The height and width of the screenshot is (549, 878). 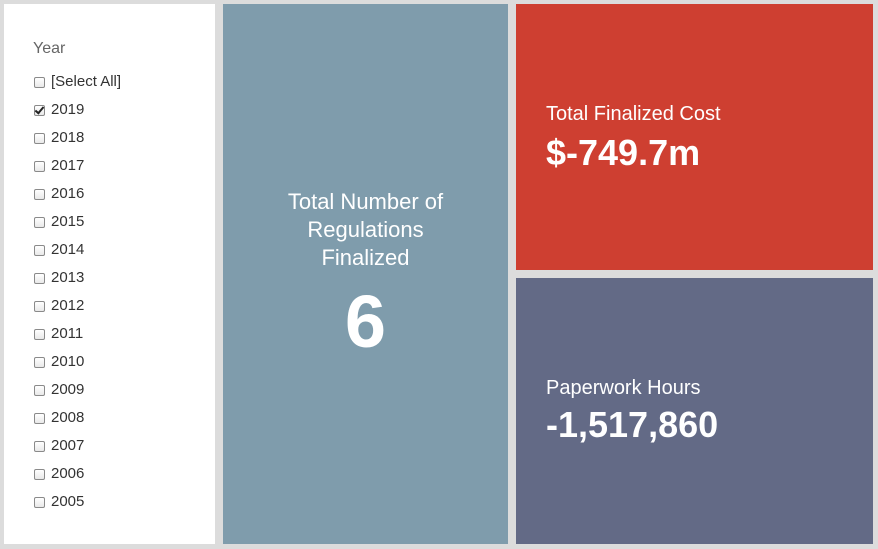 I want to click on paperwork-hours-label: Paperwork Hours, so click(x=623, y=388).